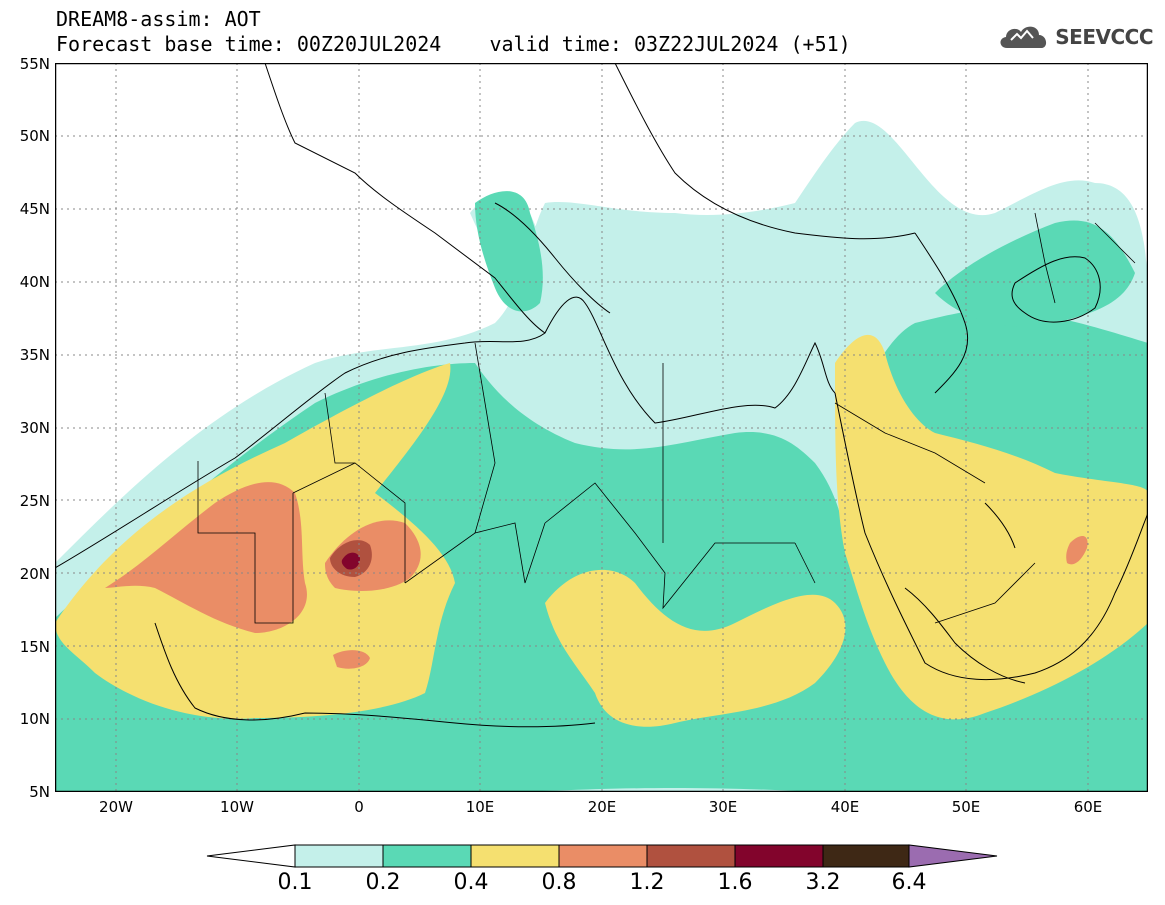 The width and height of the screenshot is (1165, 905). What do you see at coordinates (823, 882) in the screenshot?
I see `colorbar-label-3-2: 3.2` at bounding box center [823, 882].